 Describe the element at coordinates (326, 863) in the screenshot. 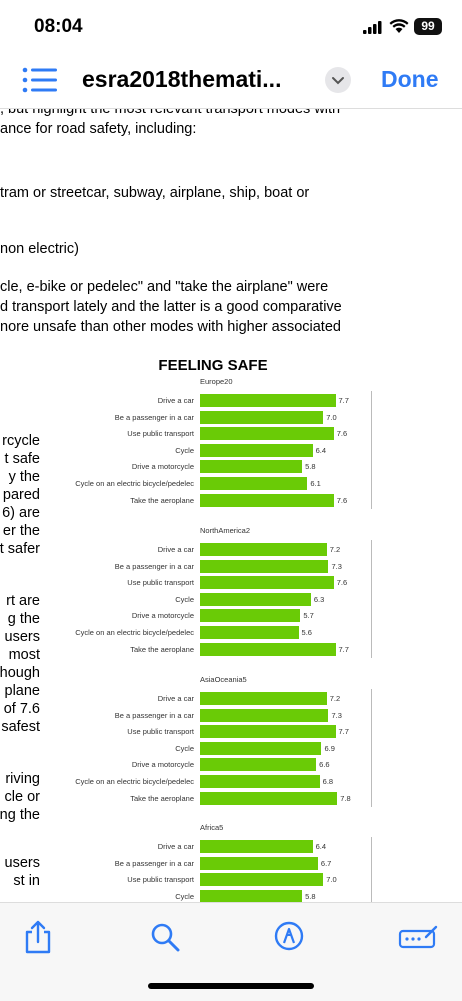

I see `chart-value-label: 6.7` at that location.